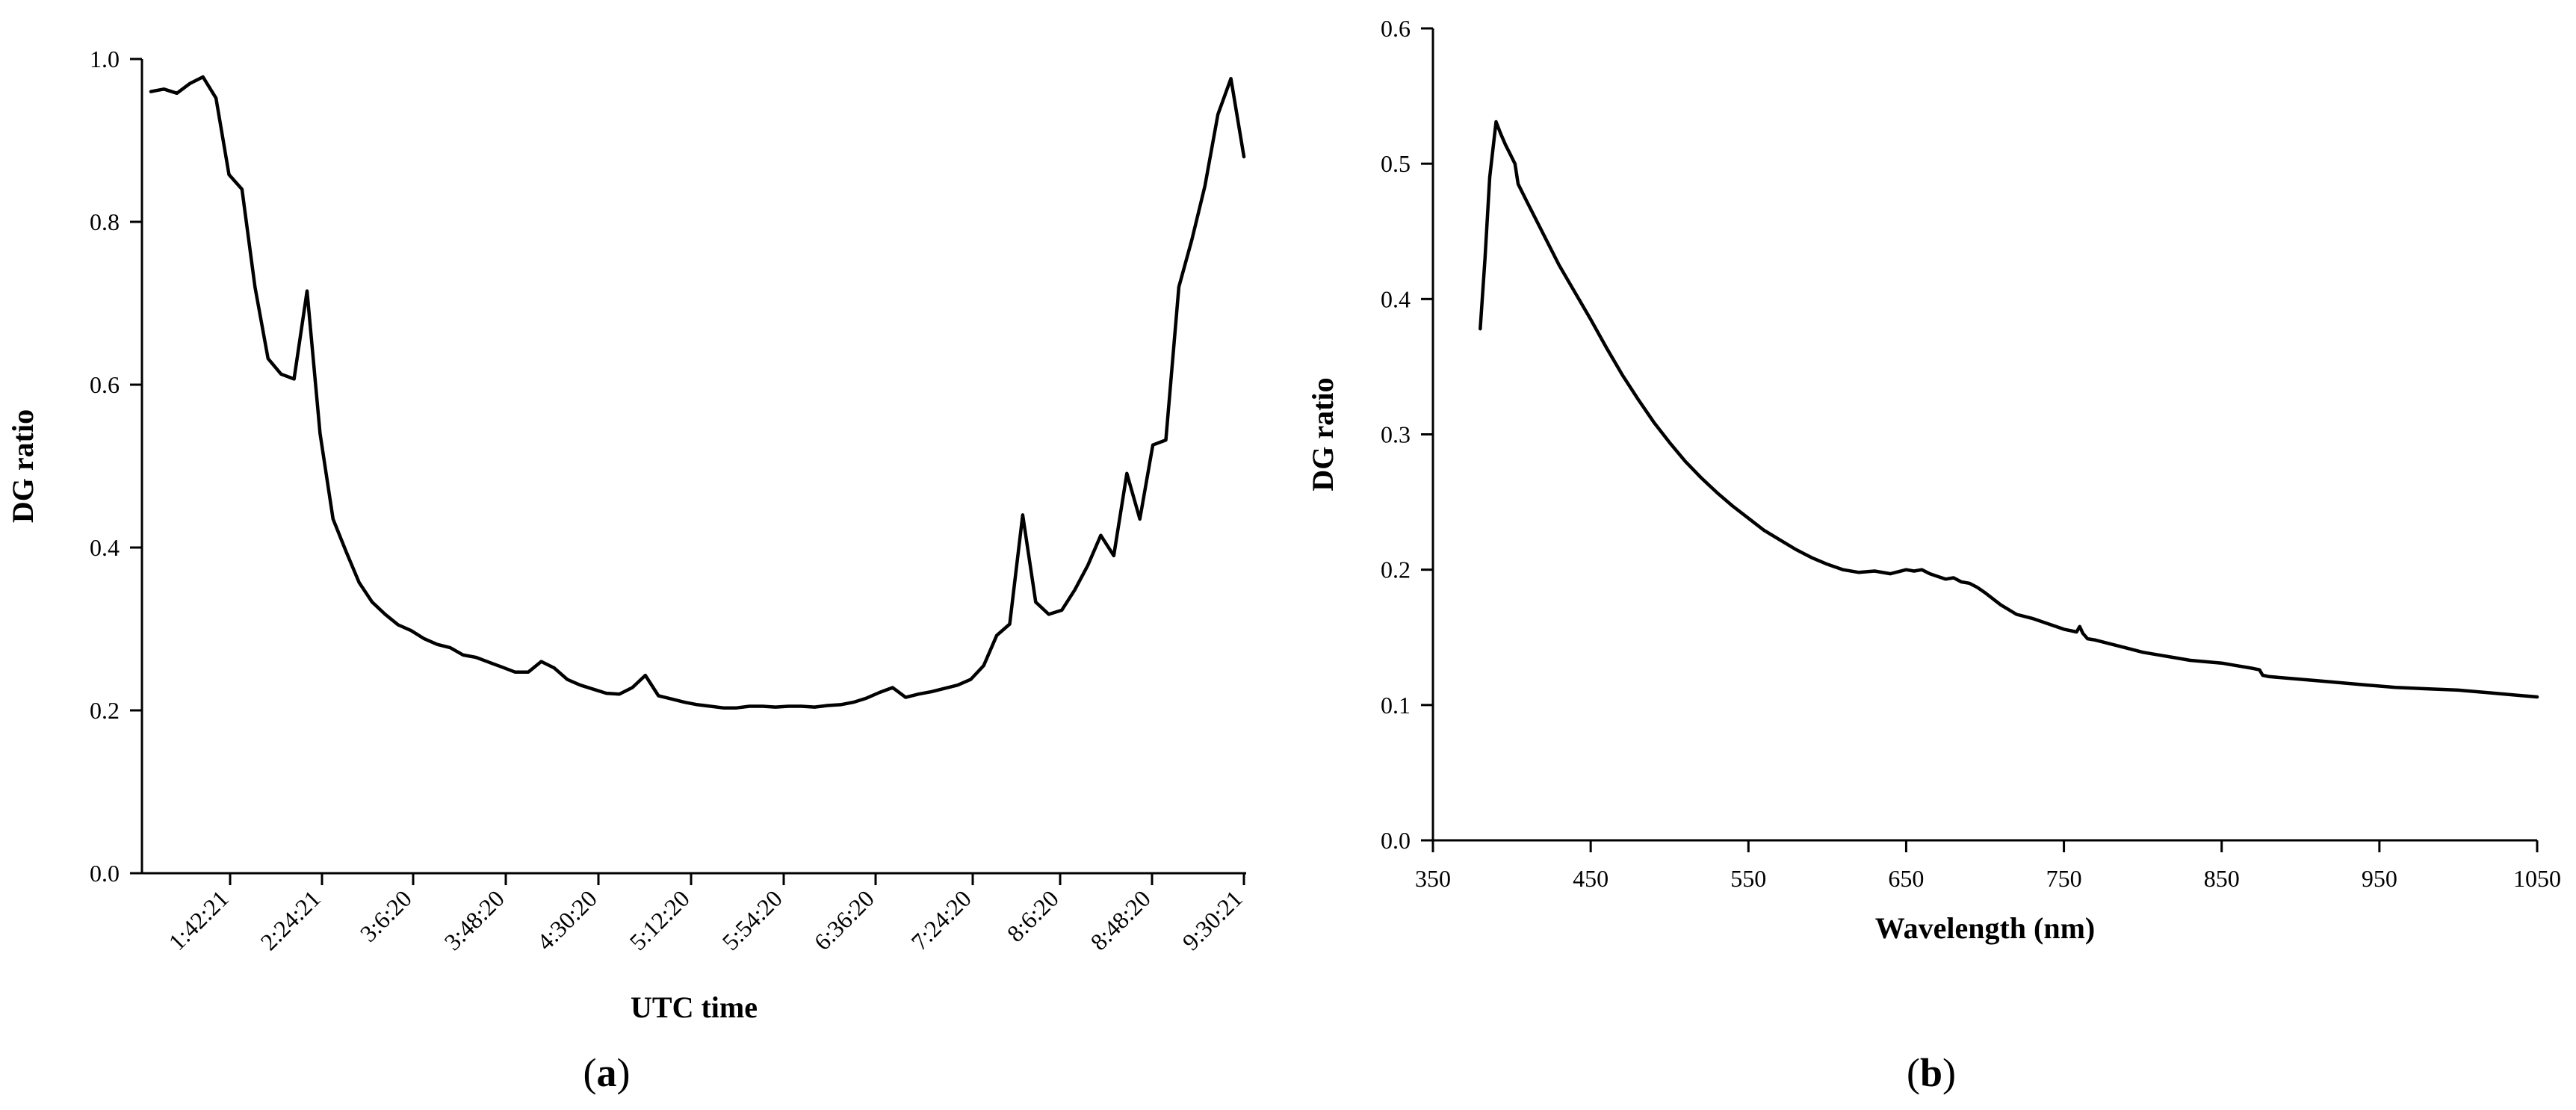 The height and width of the screenshot is (1110, 2576). I want to click on x-tick-label: 950, so click(2379, 879).